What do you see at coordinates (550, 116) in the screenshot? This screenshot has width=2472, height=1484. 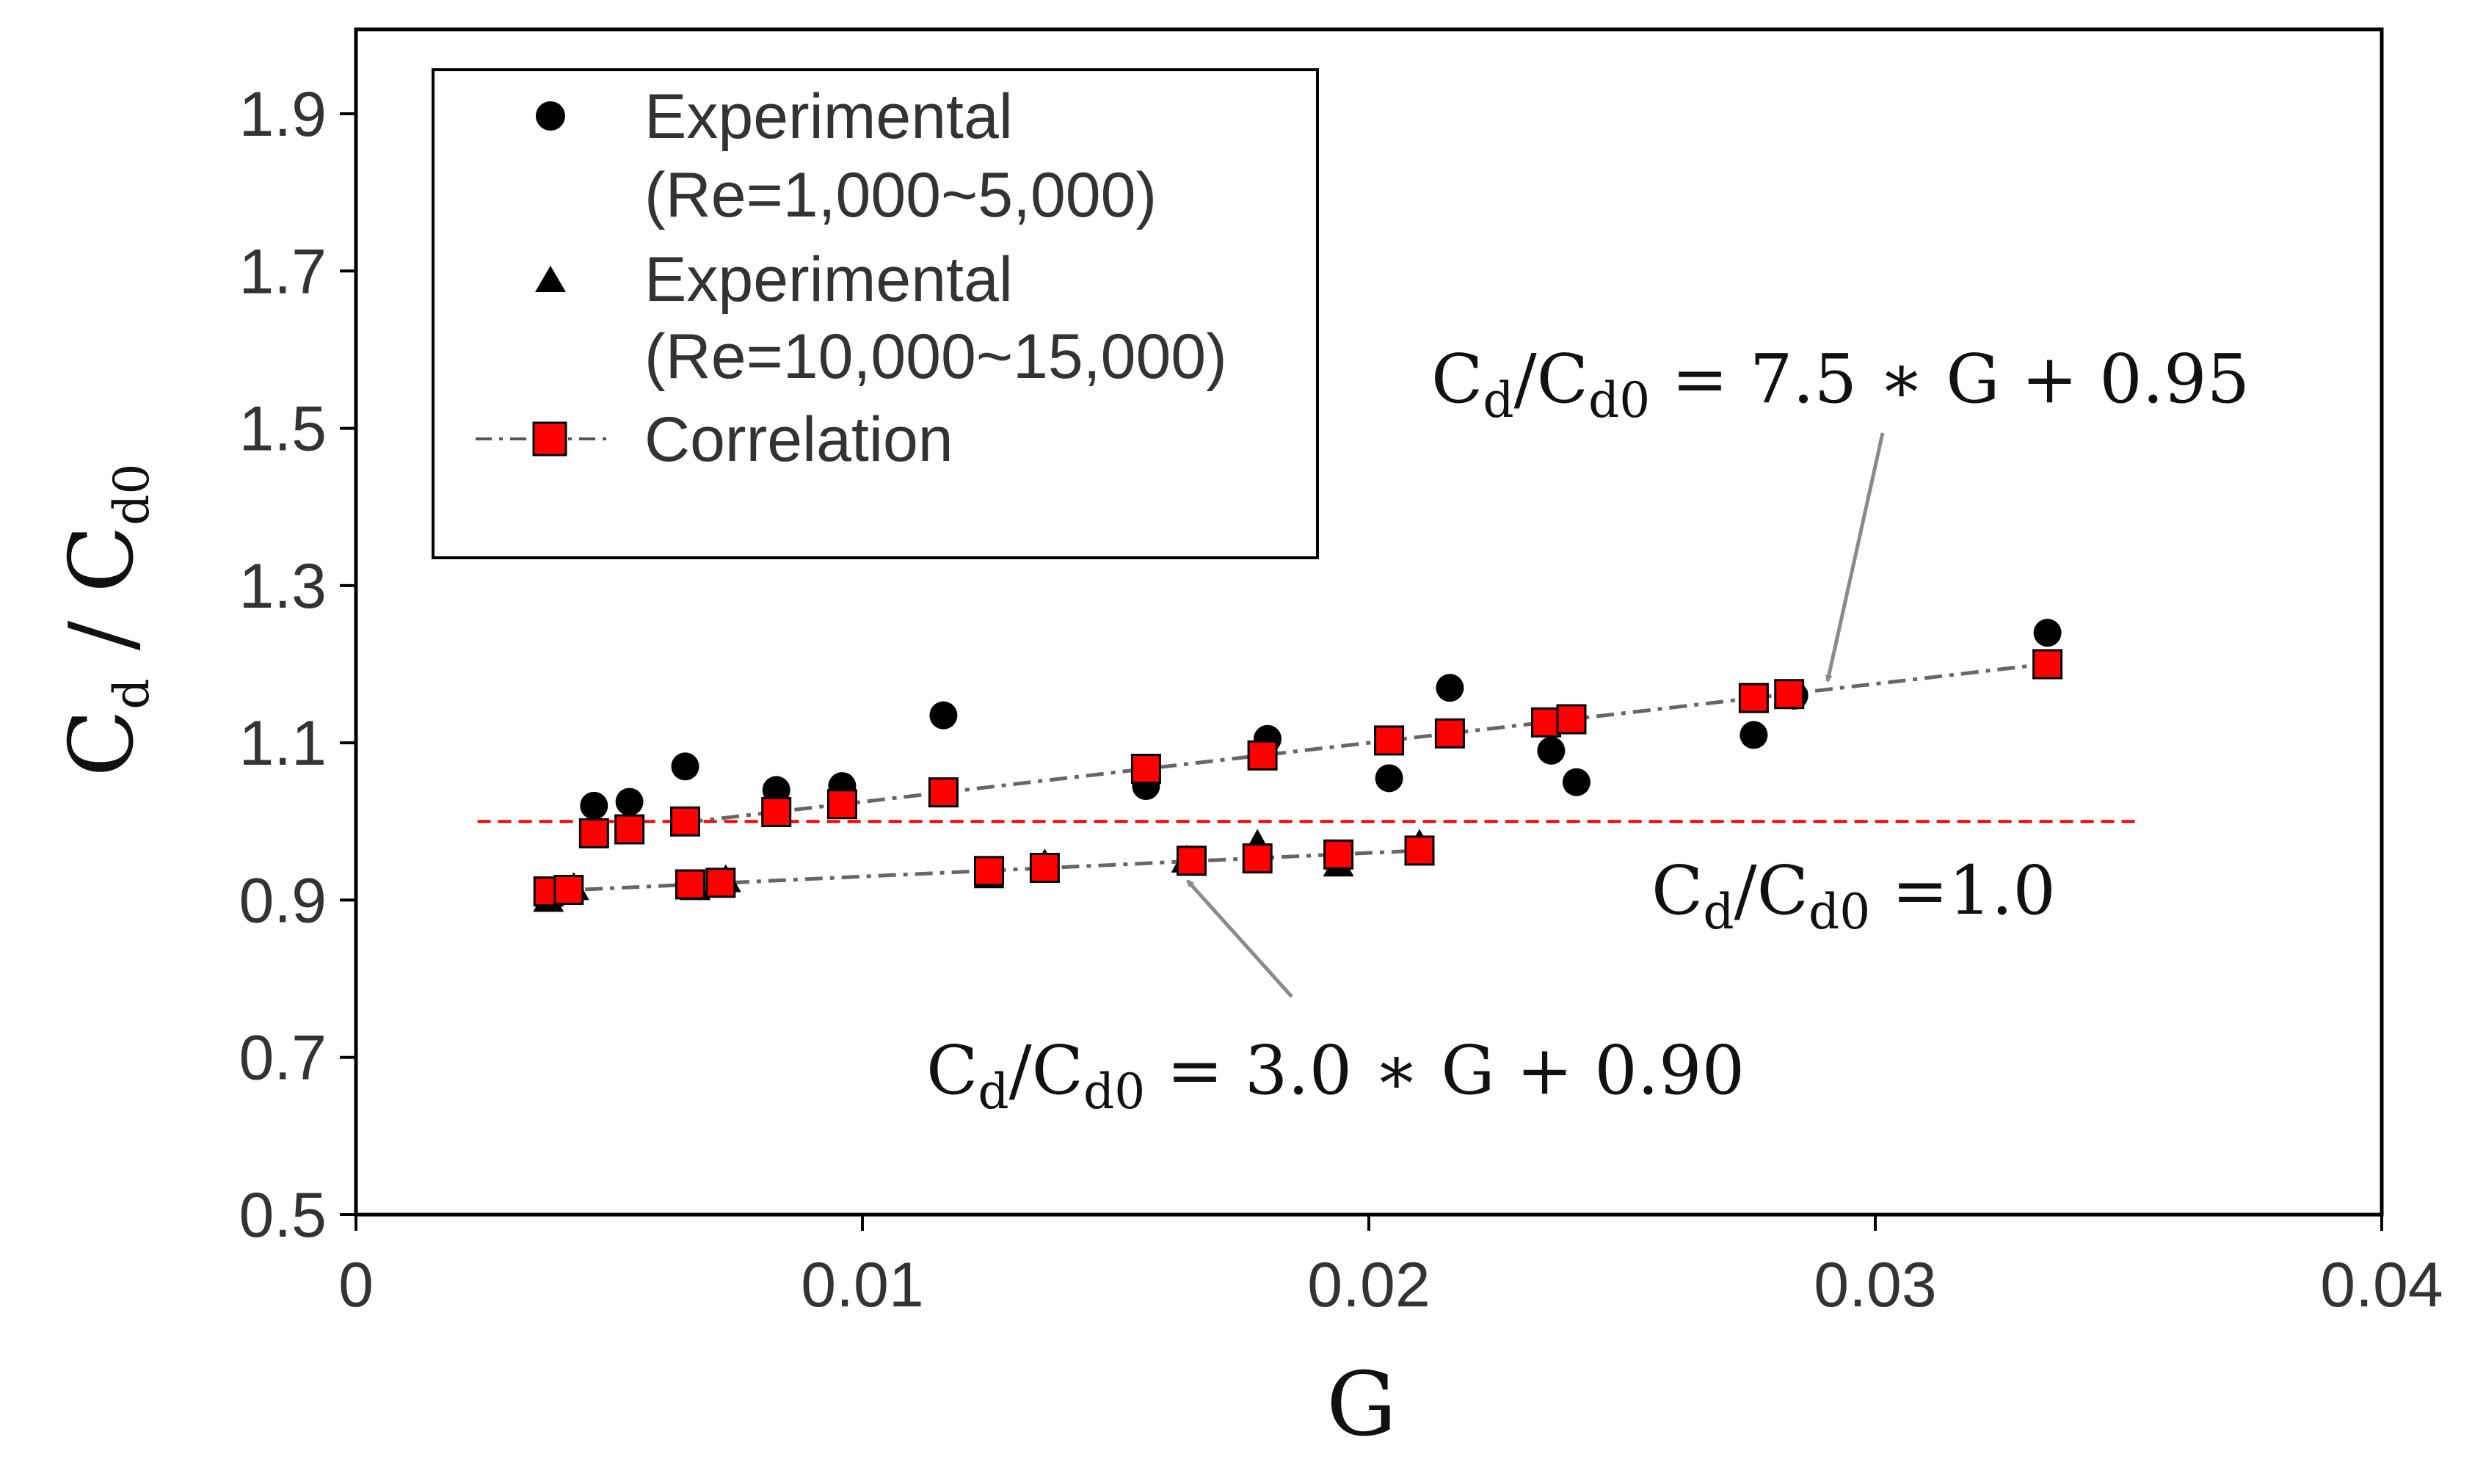 I see `legend-marker-circle` at bounding box center [550, 116].